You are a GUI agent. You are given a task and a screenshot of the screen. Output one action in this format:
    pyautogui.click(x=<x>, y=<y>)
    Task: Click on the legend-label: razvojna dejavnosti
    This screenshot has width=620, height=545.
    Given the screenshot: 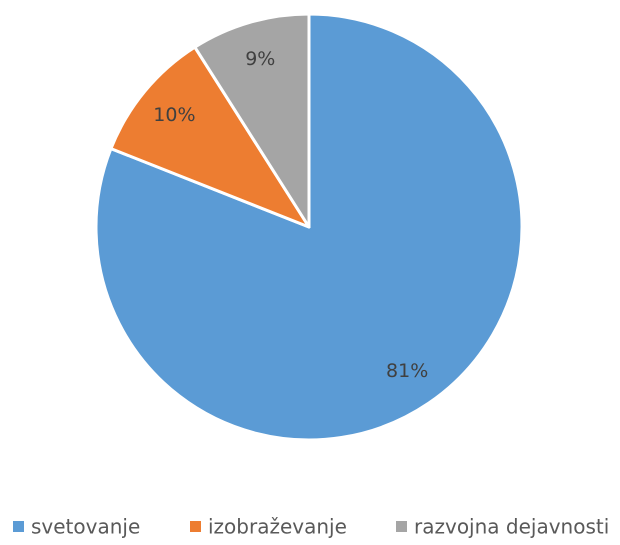 What is the action you would take?
    pyautogui.click(x=511, y=527)
    